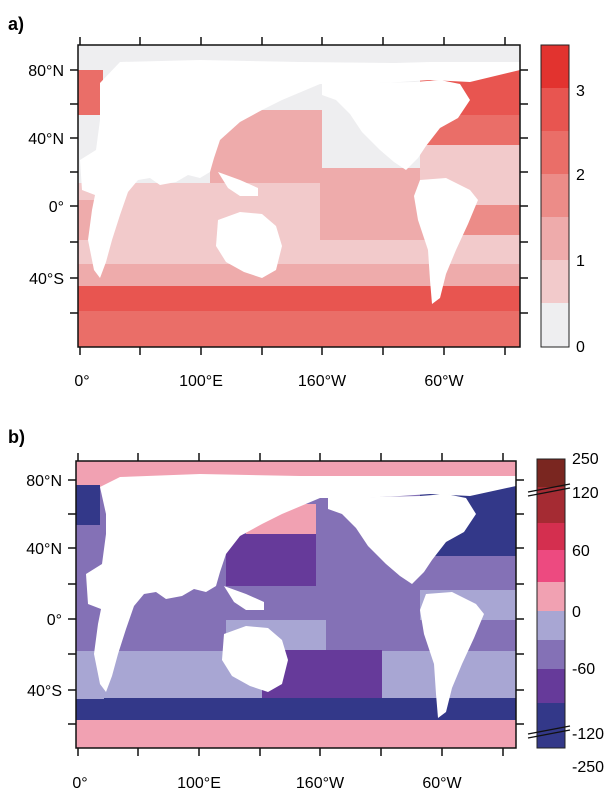  Describe the element at coordinates (581, 551) in the screenshot. I see `colorbar-b-label: 60` at that location.